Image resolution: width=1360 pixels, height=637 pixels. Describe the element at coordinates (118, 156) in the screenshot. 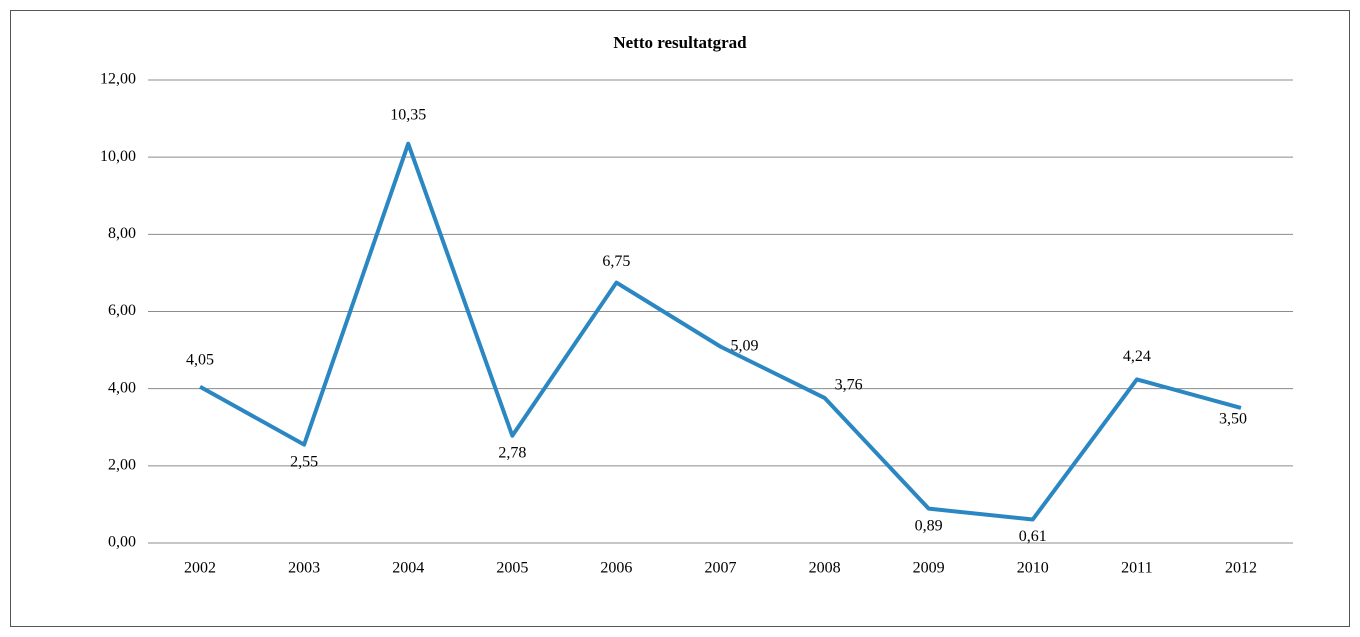

I see `y-tick-label: 10,00` at that location.